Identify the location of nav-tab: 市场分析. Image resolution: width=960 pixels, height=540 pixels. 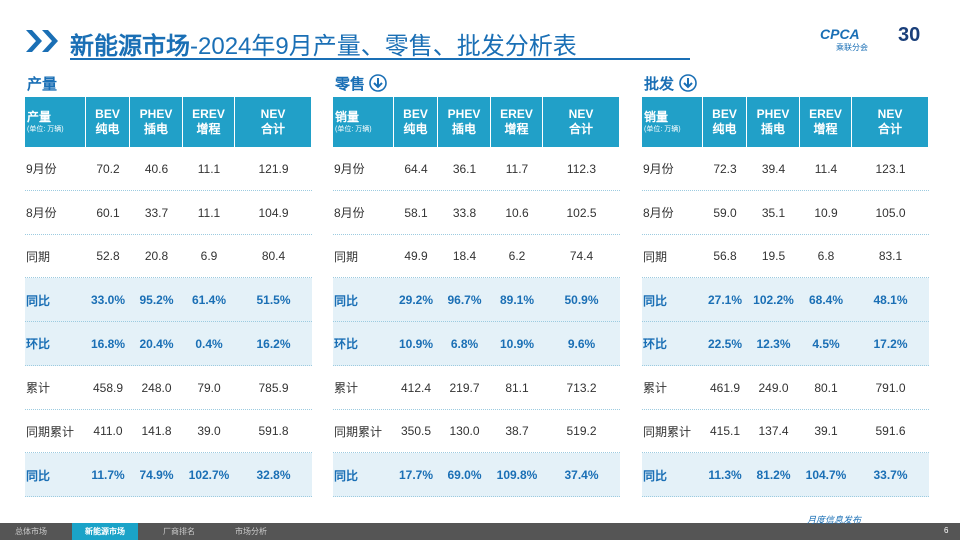
(251, 531).